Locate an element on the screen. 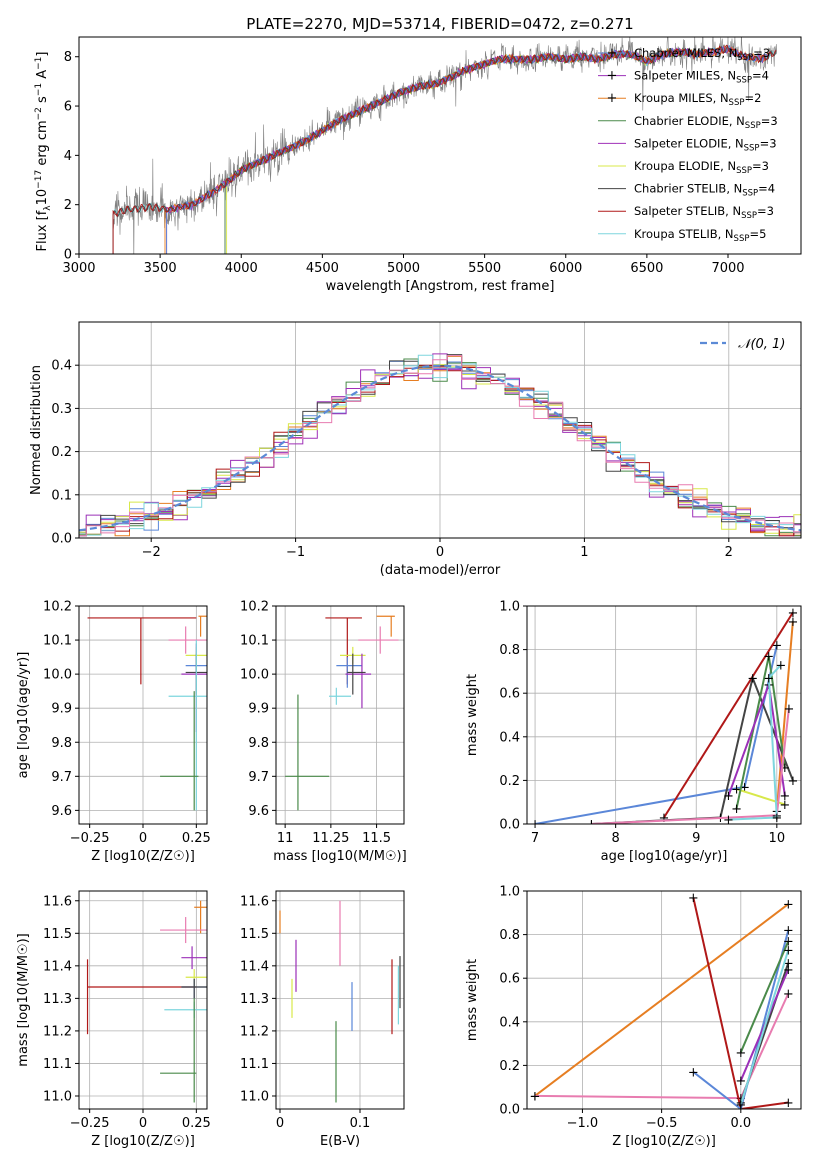 Image resolution: width=819 pixels, height=1170 pixels. plot-area-residuals is located at coordinates (440, 445).